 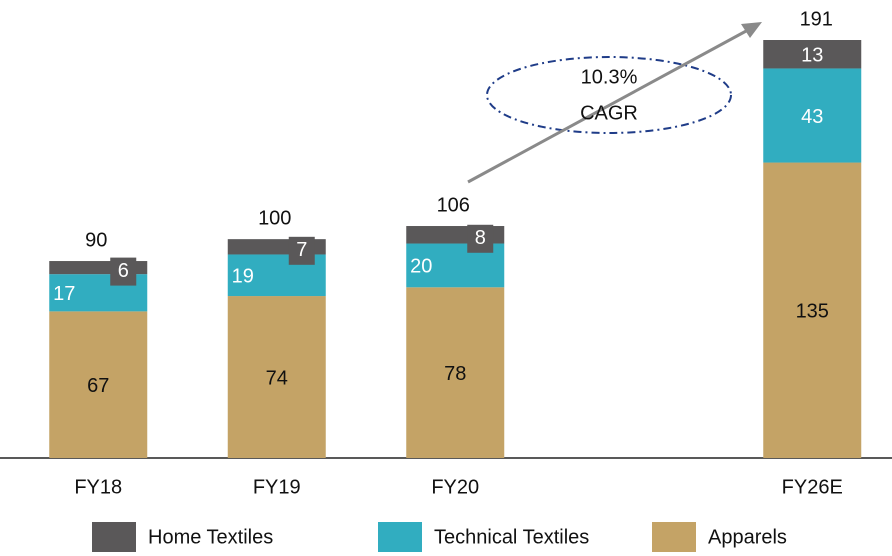 I want to click on data-label: 43, so click(x=812, y=117).